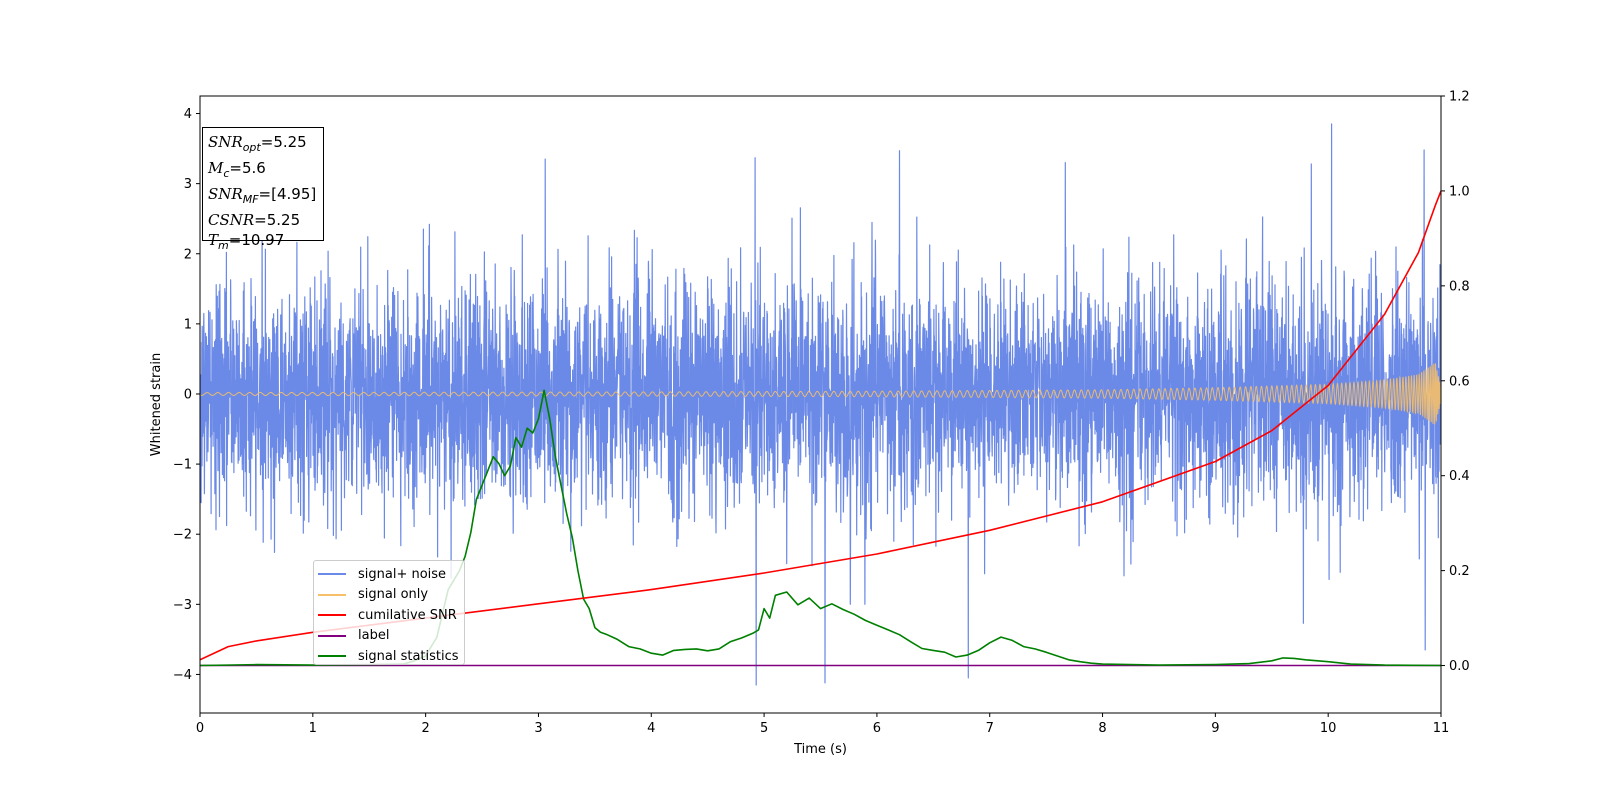 The image size is (1600, 800). What do you see at coordinates (990, 728) in the screenshot?
I see `x-tick-label: 7` at bounding box center [990, 728].